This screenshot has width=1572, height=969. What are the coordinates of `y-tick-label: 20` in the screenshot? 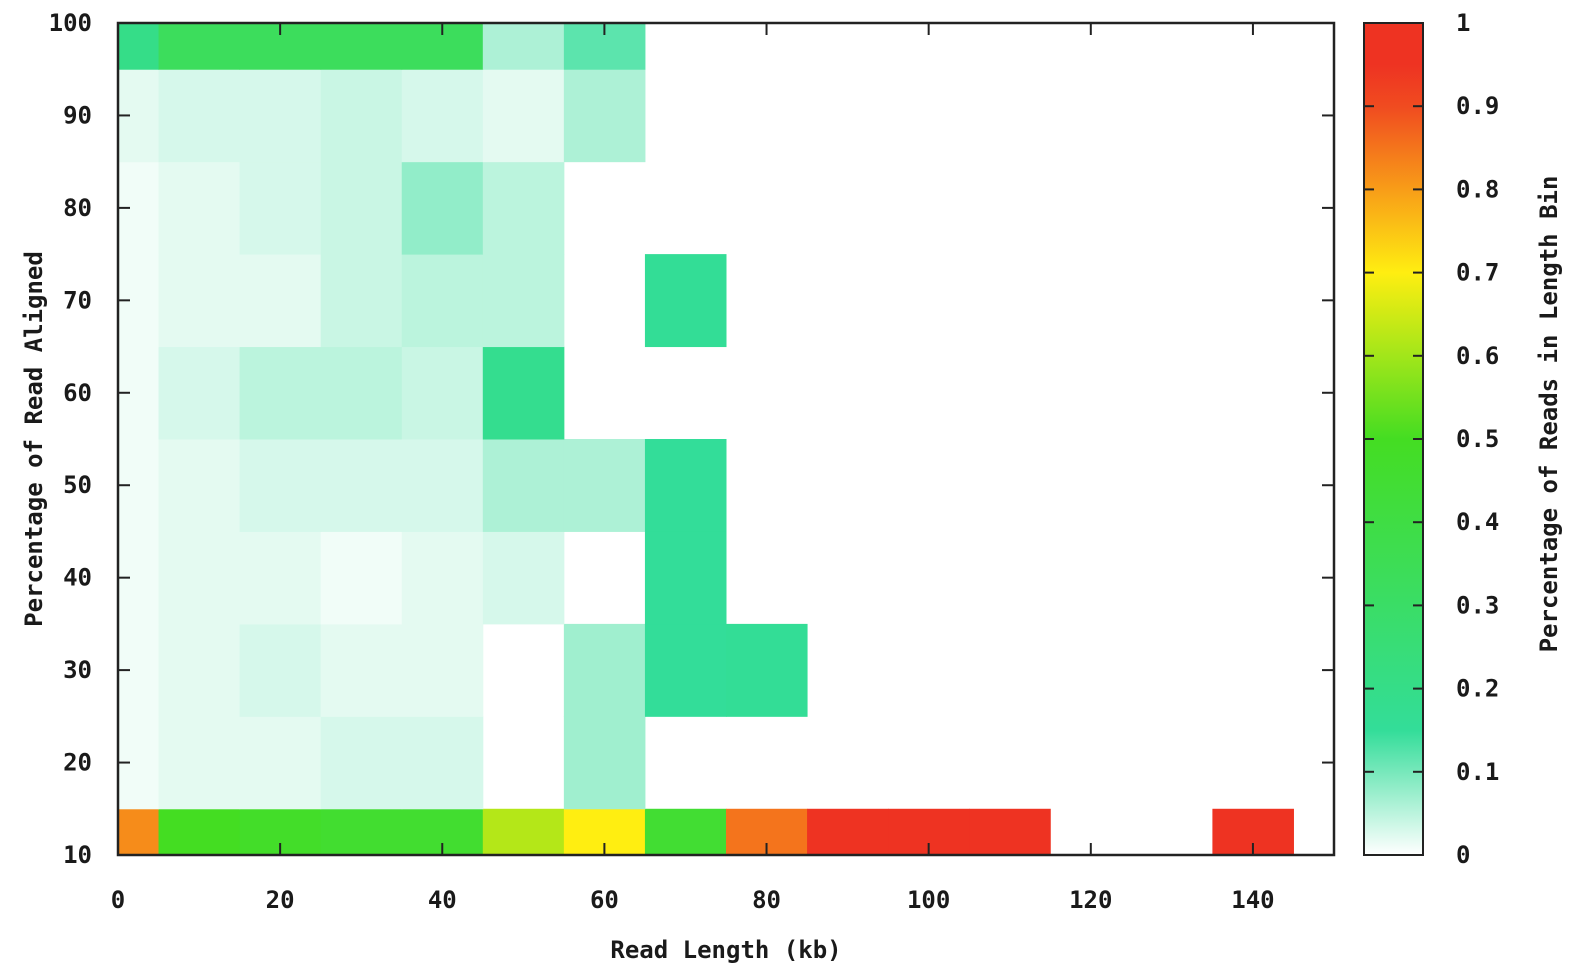 It's located at (77, 763).